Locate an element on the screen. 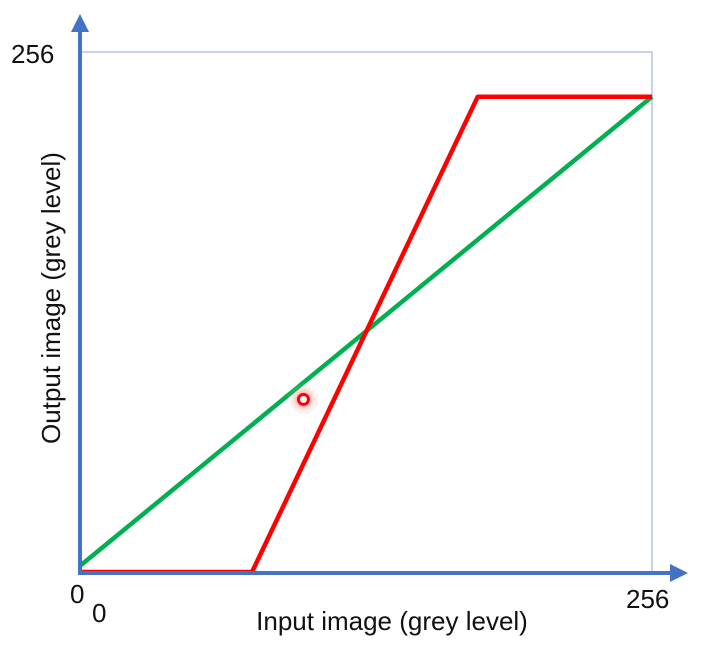  y-axis-title: Output image (grey level) is located at coordinates (51, 298).